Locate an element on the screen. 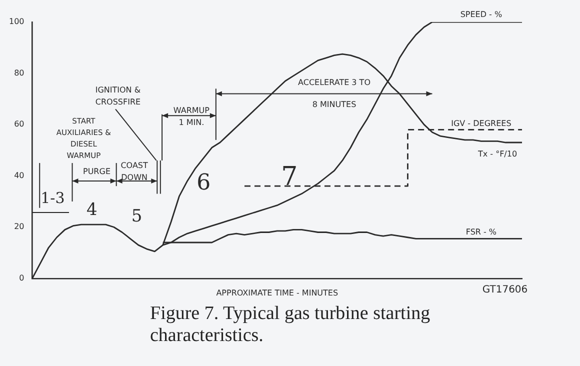 The width and height of the screenshot is (580, 366). series-label: SPEED - % is located at coordinates (481, 15).